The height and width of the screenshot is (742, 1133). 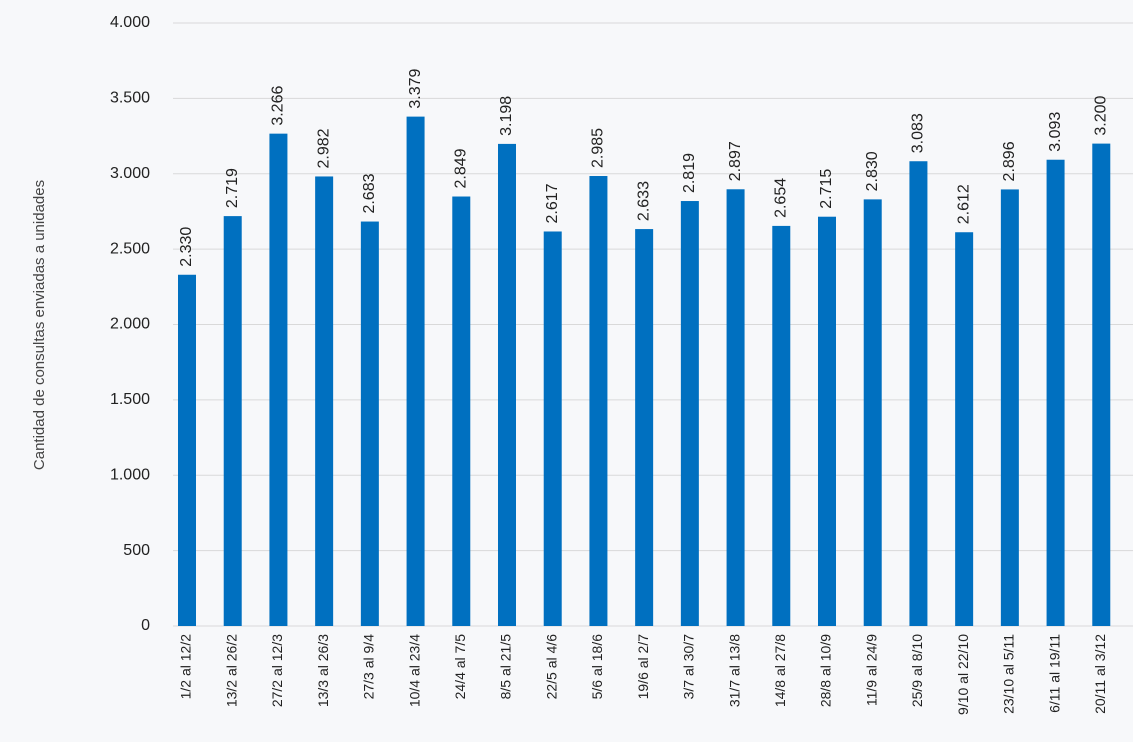 What do you see at coordinates (130, 248) in the screenshot?
I see `y-tick-label: 2.500` at bounding box center [130, 248].